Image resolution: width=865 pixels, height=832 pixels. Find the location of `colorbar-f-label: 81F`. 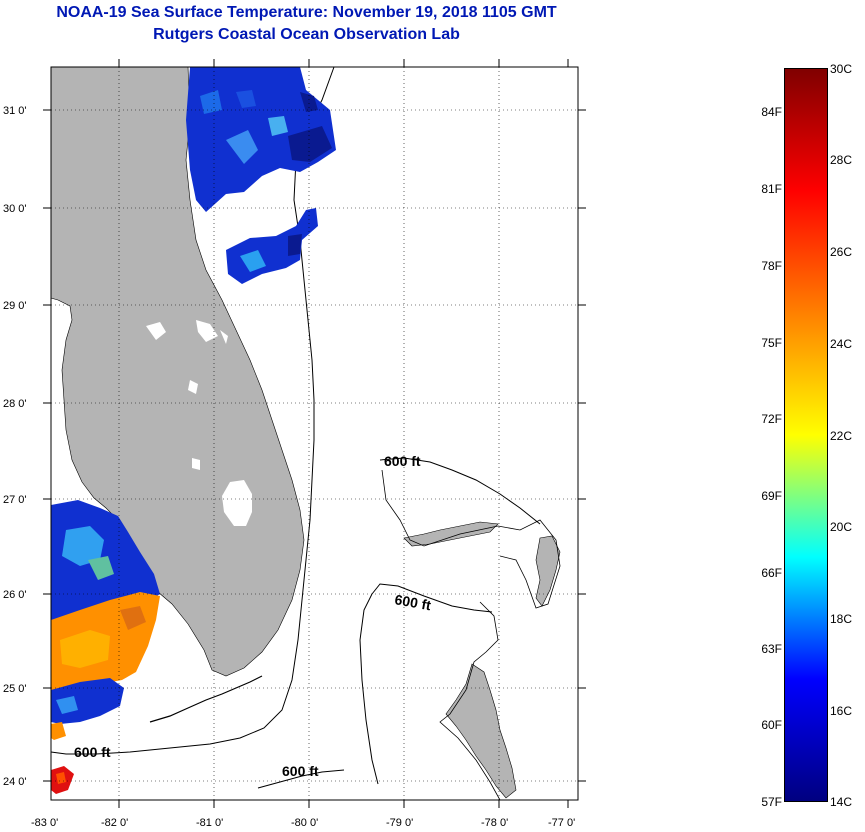

colorbar-f-label: 81F is located at coordinates (771, 189).